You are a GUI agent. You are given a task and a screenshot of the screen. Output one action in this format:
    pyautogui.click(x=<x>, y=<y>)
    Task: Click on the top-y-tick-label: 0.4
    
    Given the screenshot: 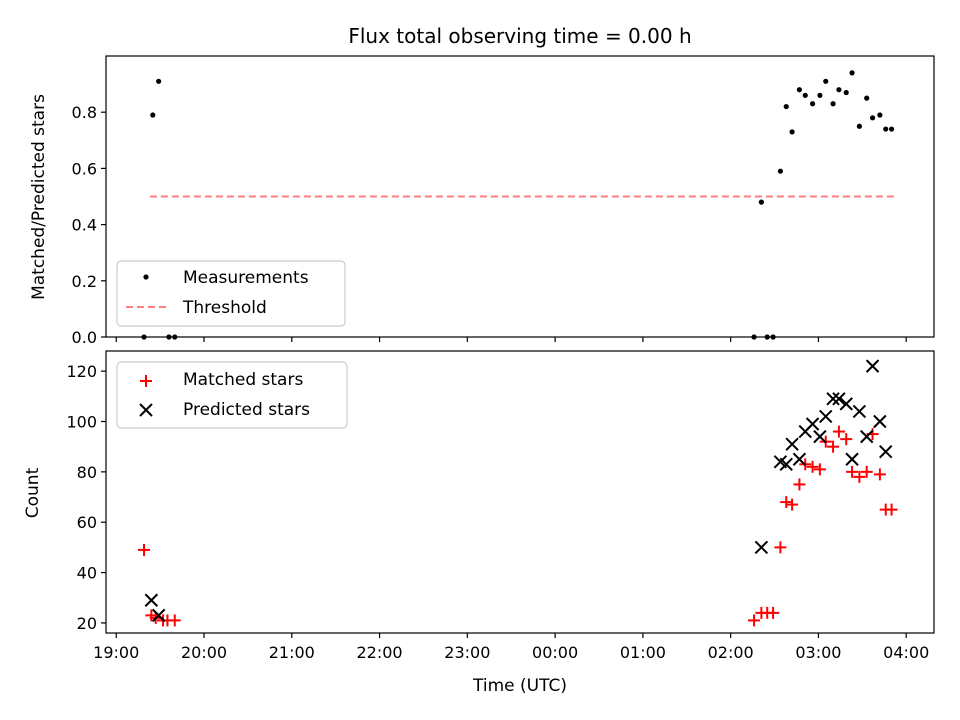 What is the action you would take?
    pyautogui.click(x=84, y=225)
    